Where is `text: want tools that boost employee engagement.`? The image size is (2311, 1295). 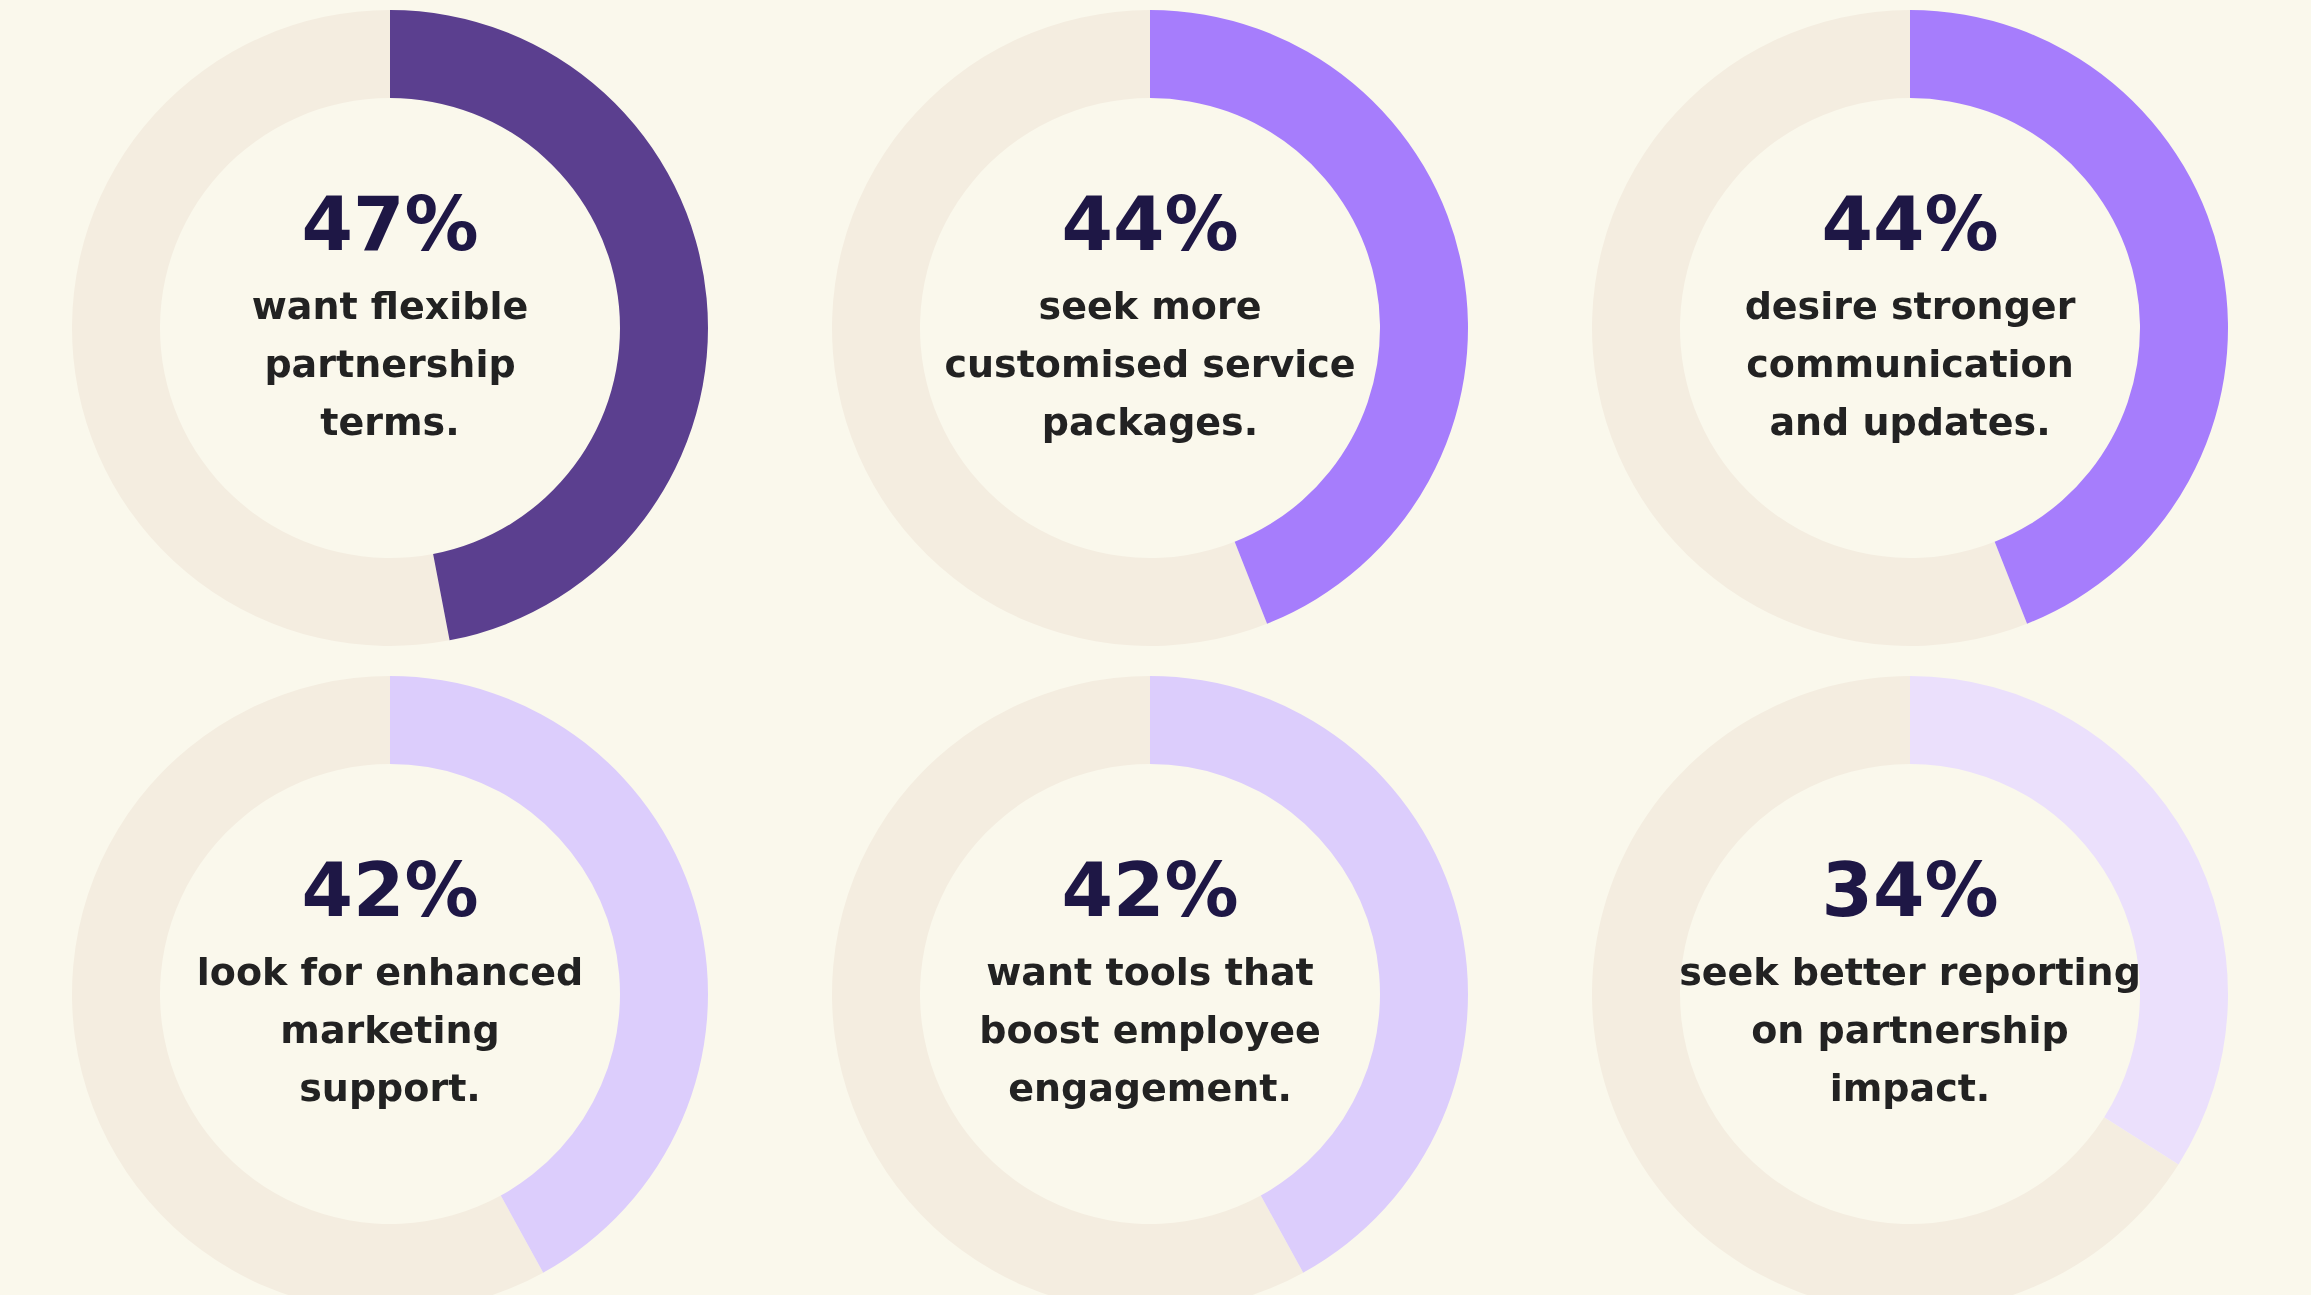
text: want tools that boost employee engagement. is located at coordinates (1150, 1030).